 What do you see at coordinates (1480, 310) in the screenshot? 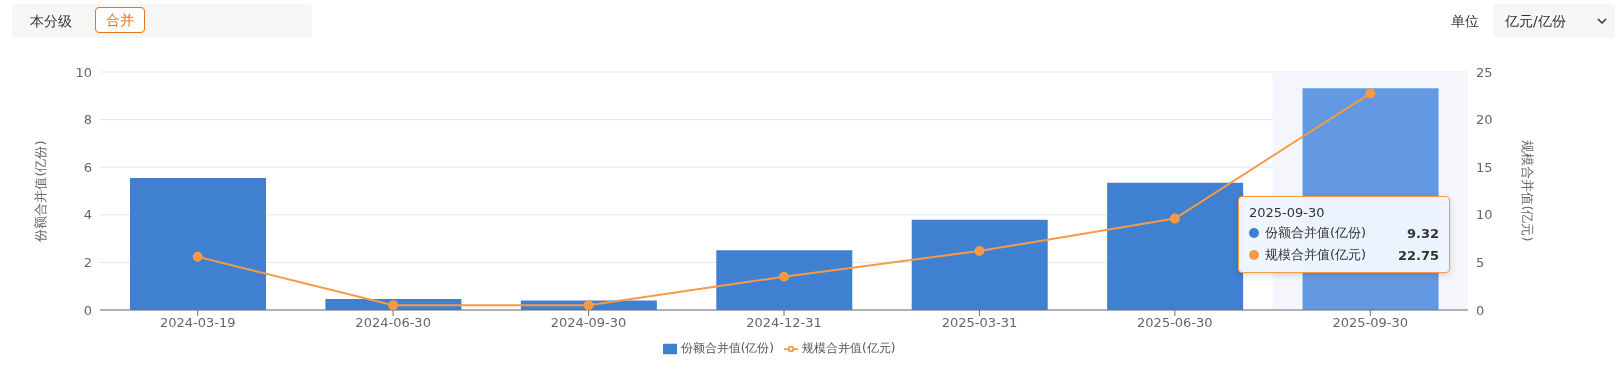
I see `y2-tick-label: 0` at bounding box center [1480, 310].